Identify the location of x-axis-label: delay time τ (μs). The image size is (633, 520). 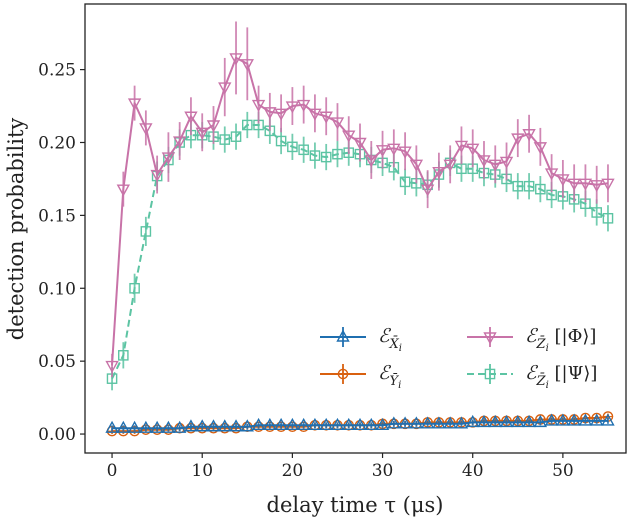
(355, 505).